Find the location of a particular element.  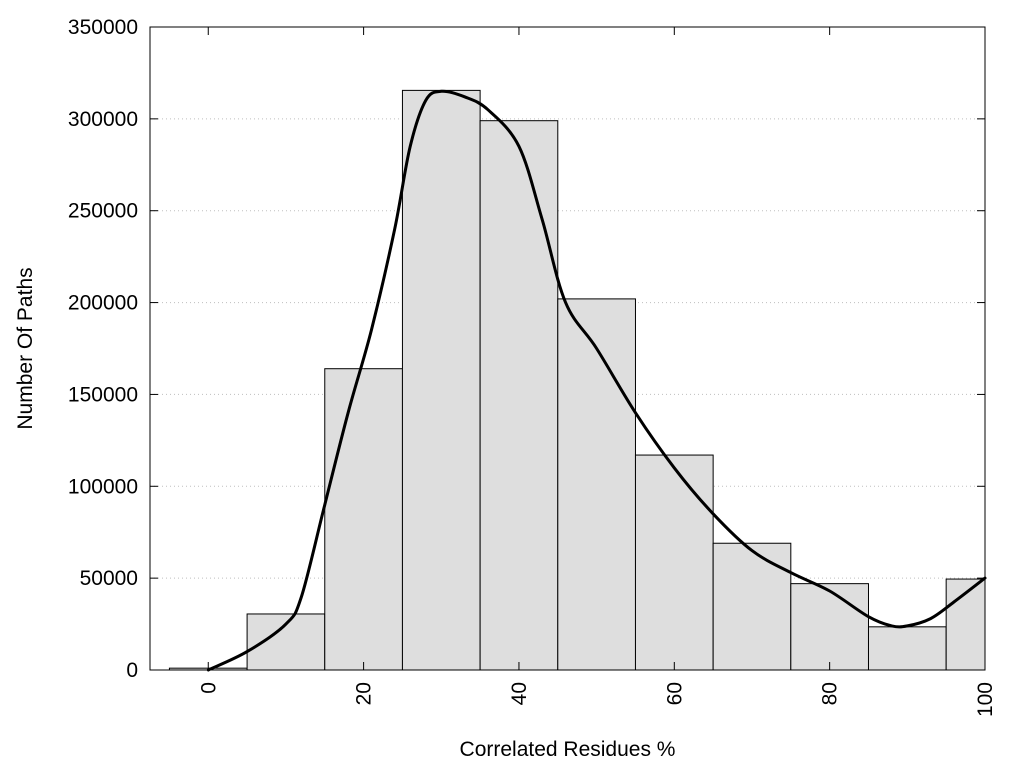

x-tick-label: 100 is located at coordinates (985, 699).